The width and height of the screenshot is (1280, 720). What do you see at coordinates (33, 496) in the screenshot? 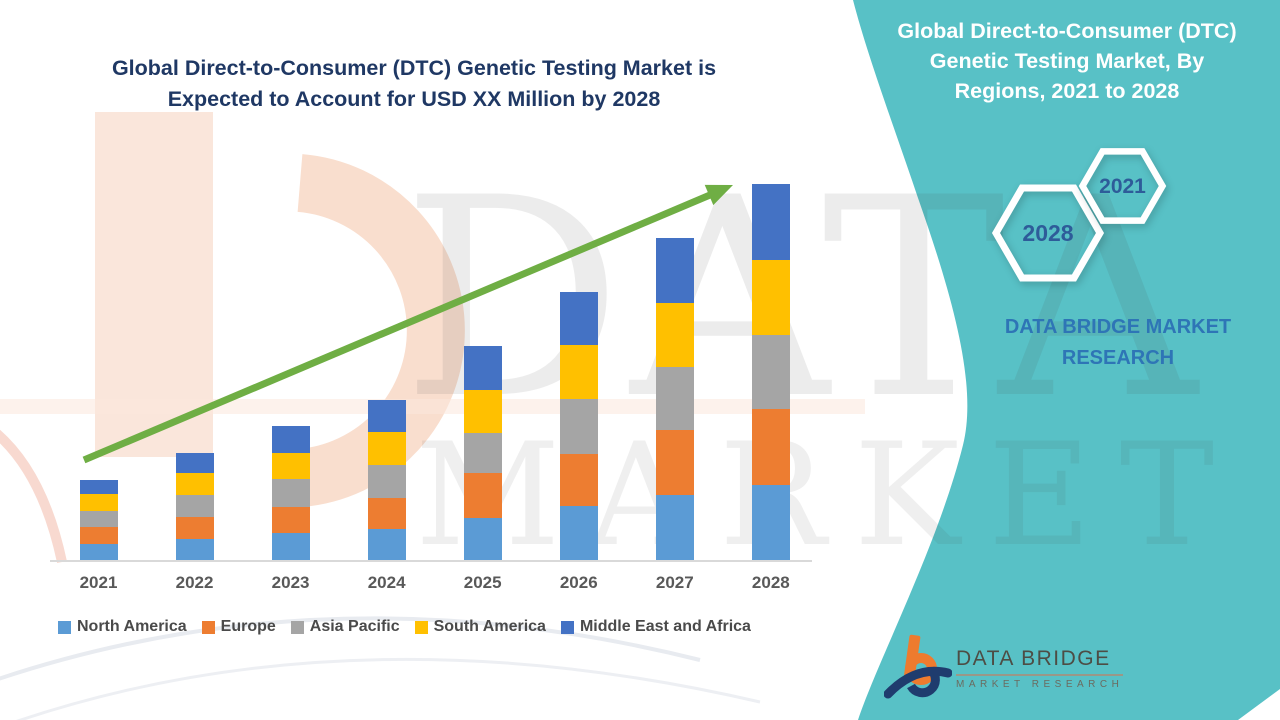
I see `watermark-swoosh` at bounding box center [33, 496].